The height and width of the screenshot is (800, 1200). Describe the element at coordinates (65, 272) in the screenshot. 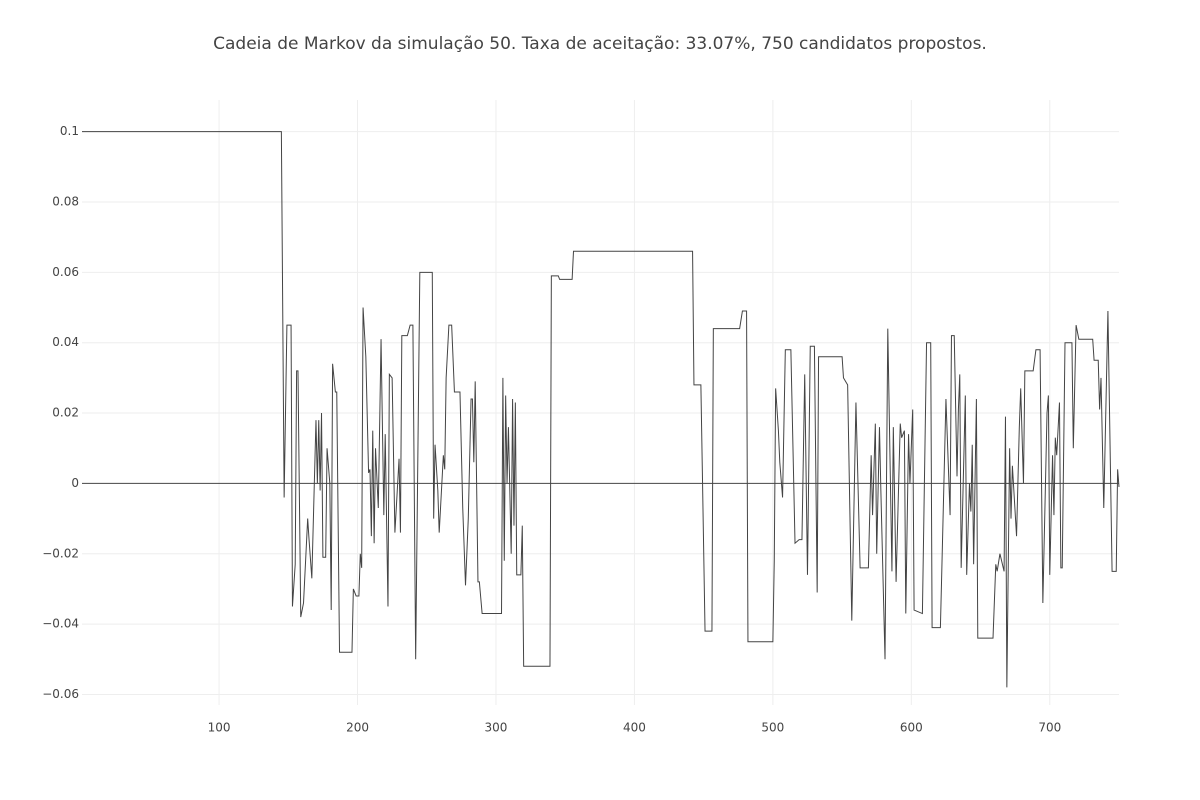

I see `y-tick-label: 0.06` at that location.